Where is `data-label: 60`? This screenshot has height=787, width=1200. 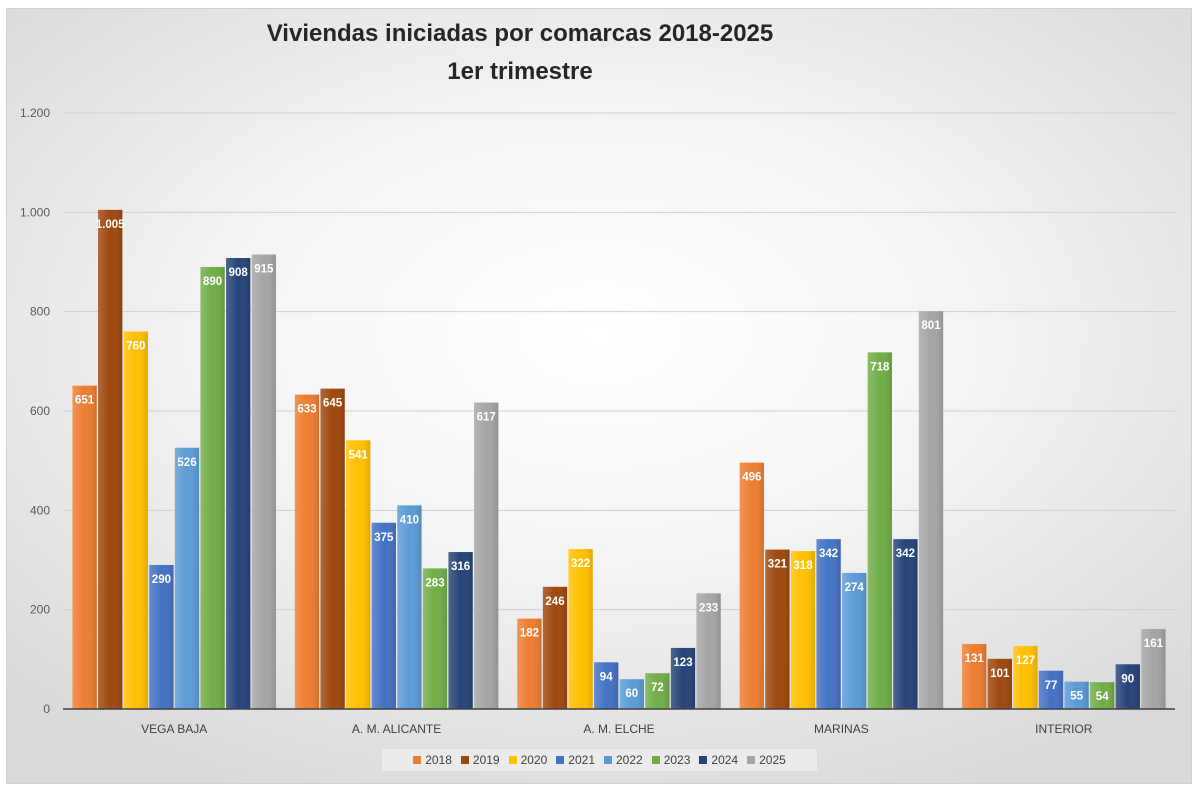
data-label: 60 is located at coordinates (631, 694).